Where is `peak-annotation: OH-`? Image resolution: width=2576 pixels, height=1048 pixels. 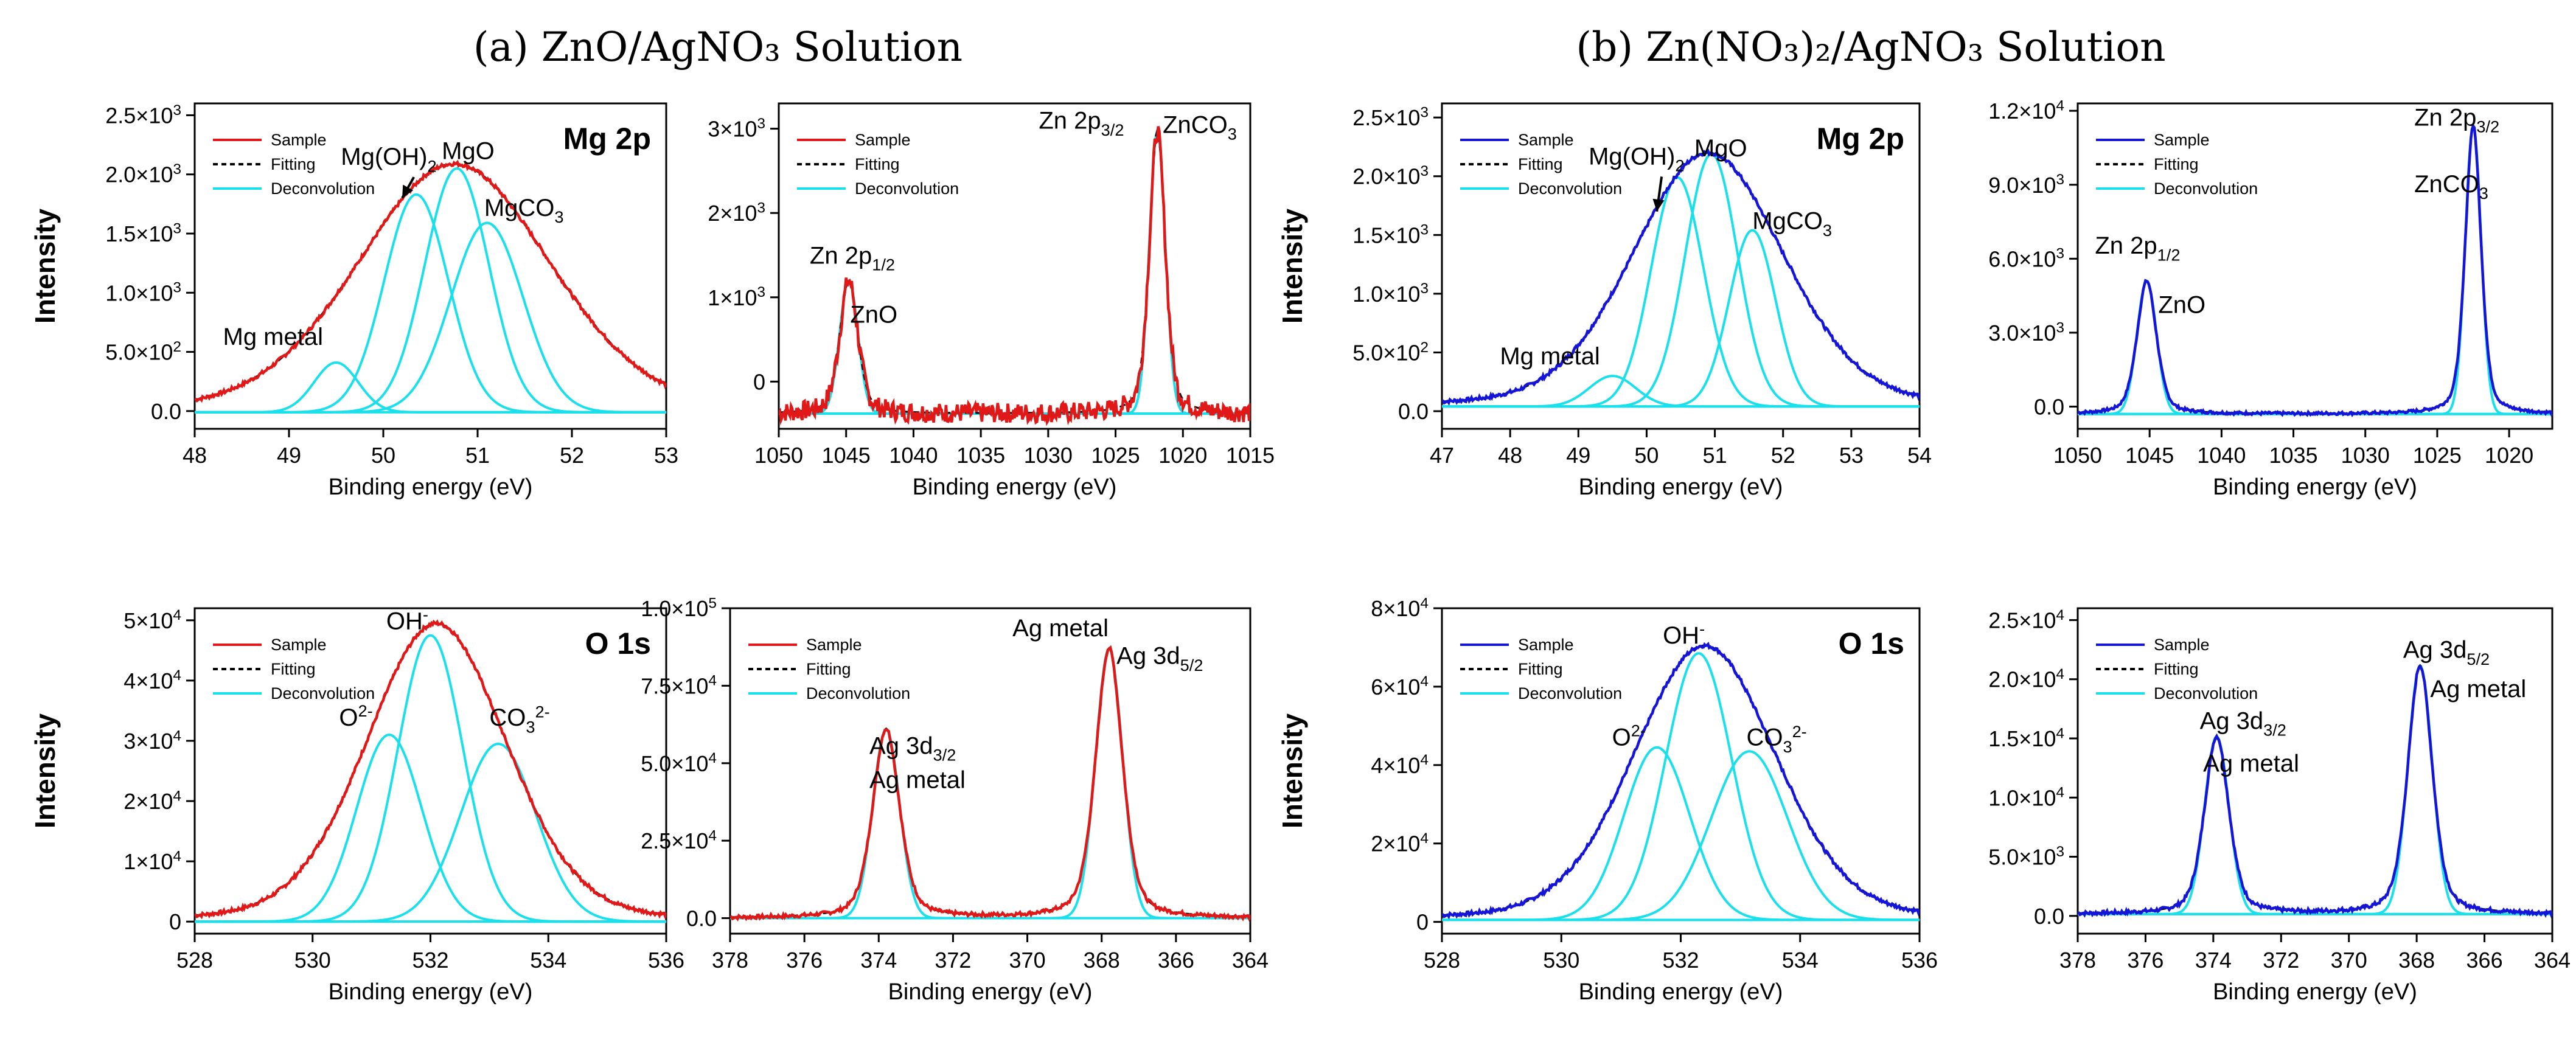
peak-annotation: OH- is located at coordinates (1684, 634).